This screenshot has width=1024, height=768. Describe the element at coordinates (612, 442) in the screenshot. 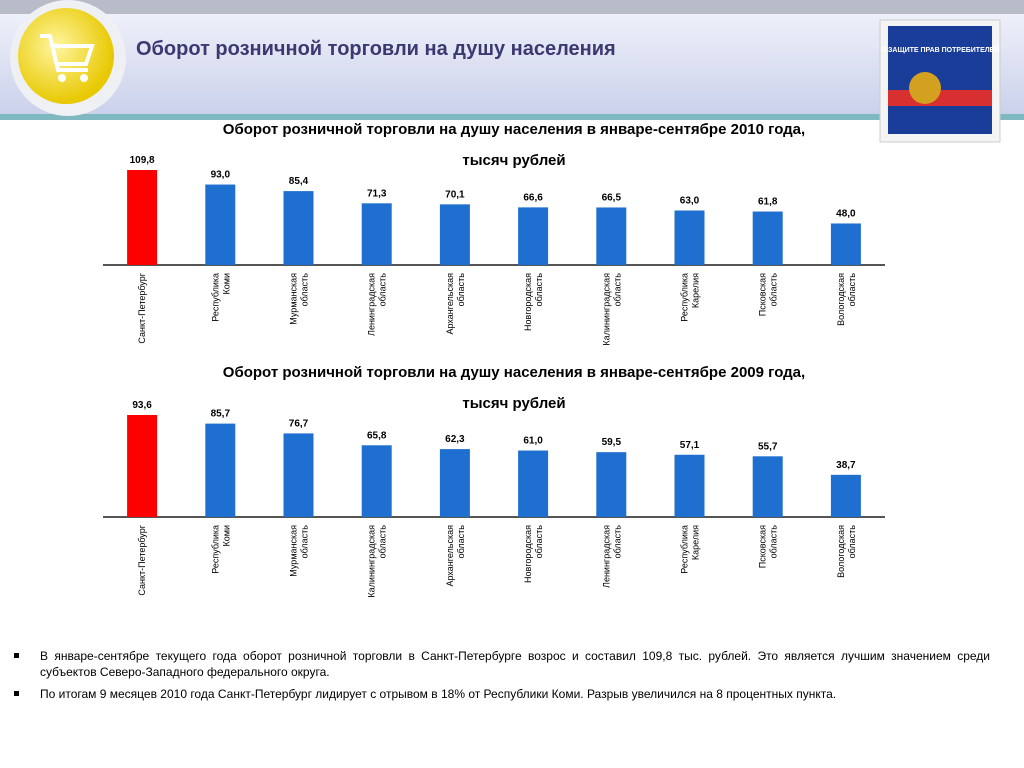

I see `value-label: 59,5` at that location.